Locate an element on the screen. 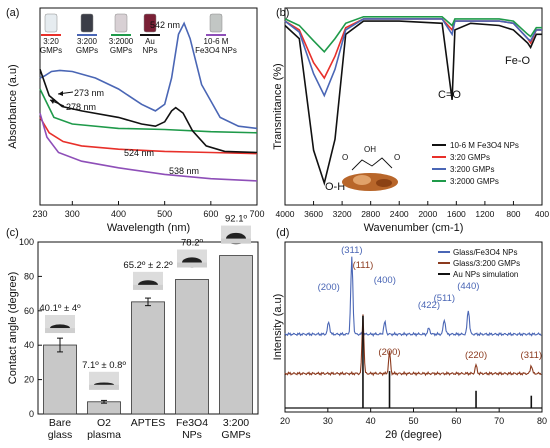 The width and height of the screenshot is (550, 448). legend-label: Glass/3:200 GMPs is located at coordinates (486, 263).